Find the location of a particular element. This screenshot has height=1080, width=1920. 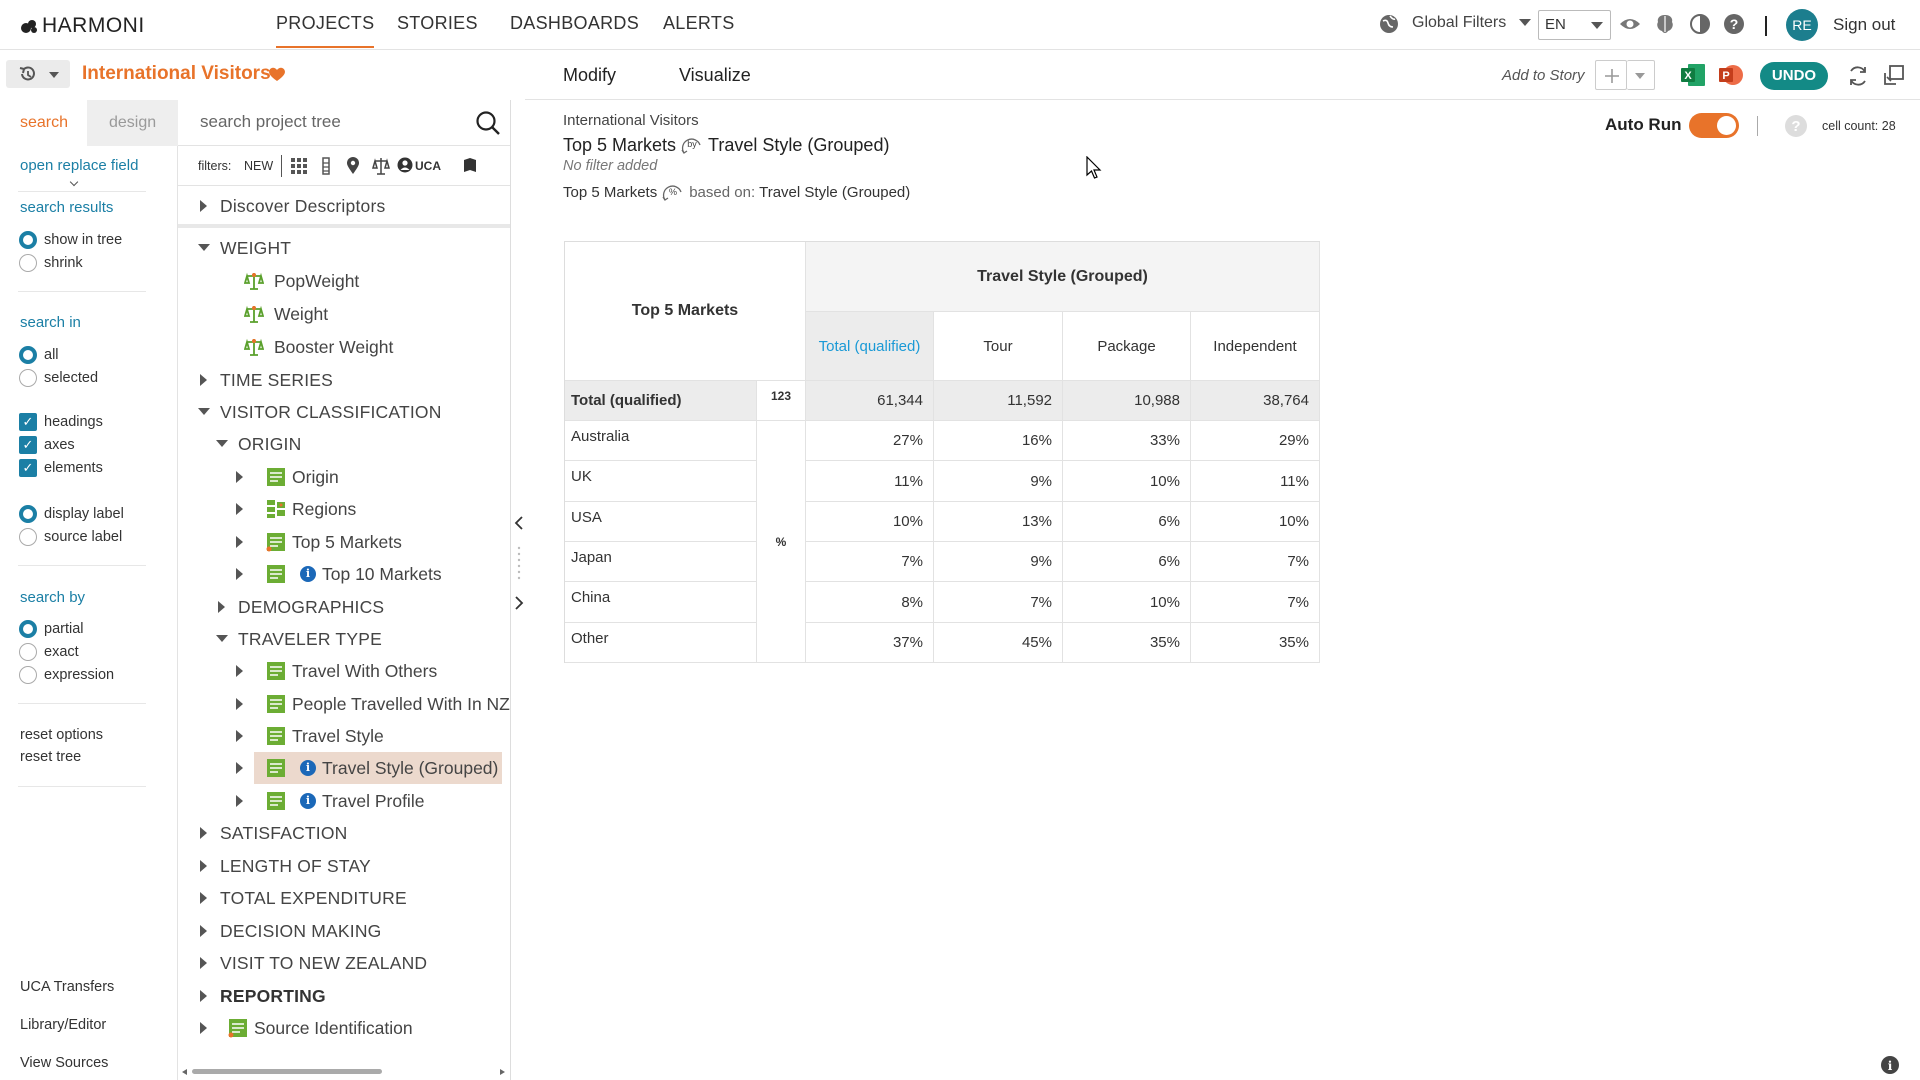

tree-item-time-series: TIME SERIES is located at coordinates (344, 380).